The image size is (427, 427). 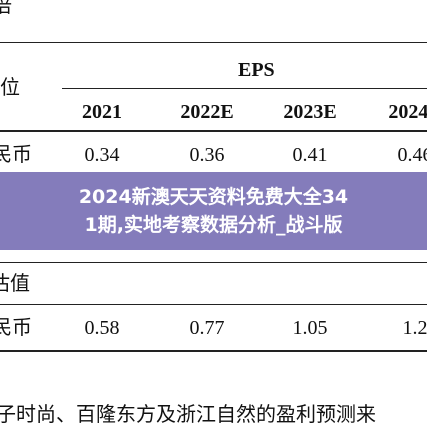 What do you see at coordinates (15, 284) in the screenshot?
I see `section-label: 估值` at bounding box center [15, 284].